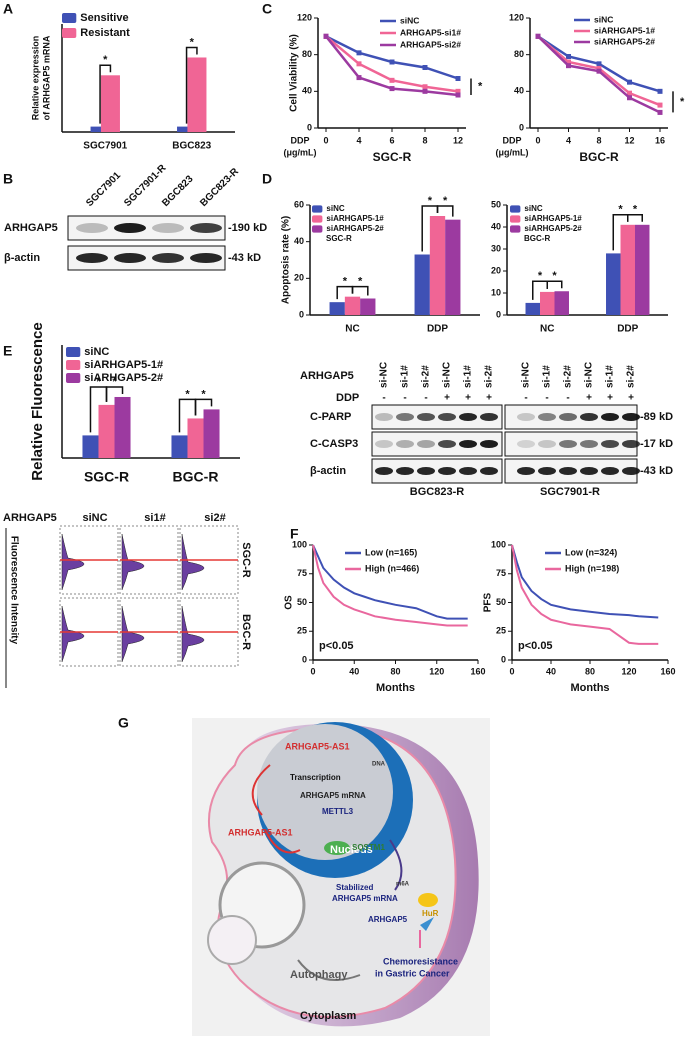 The height and width of the screenshot is (1042, 685). I want to click on y-tick-label: 60, so click(299, 204).